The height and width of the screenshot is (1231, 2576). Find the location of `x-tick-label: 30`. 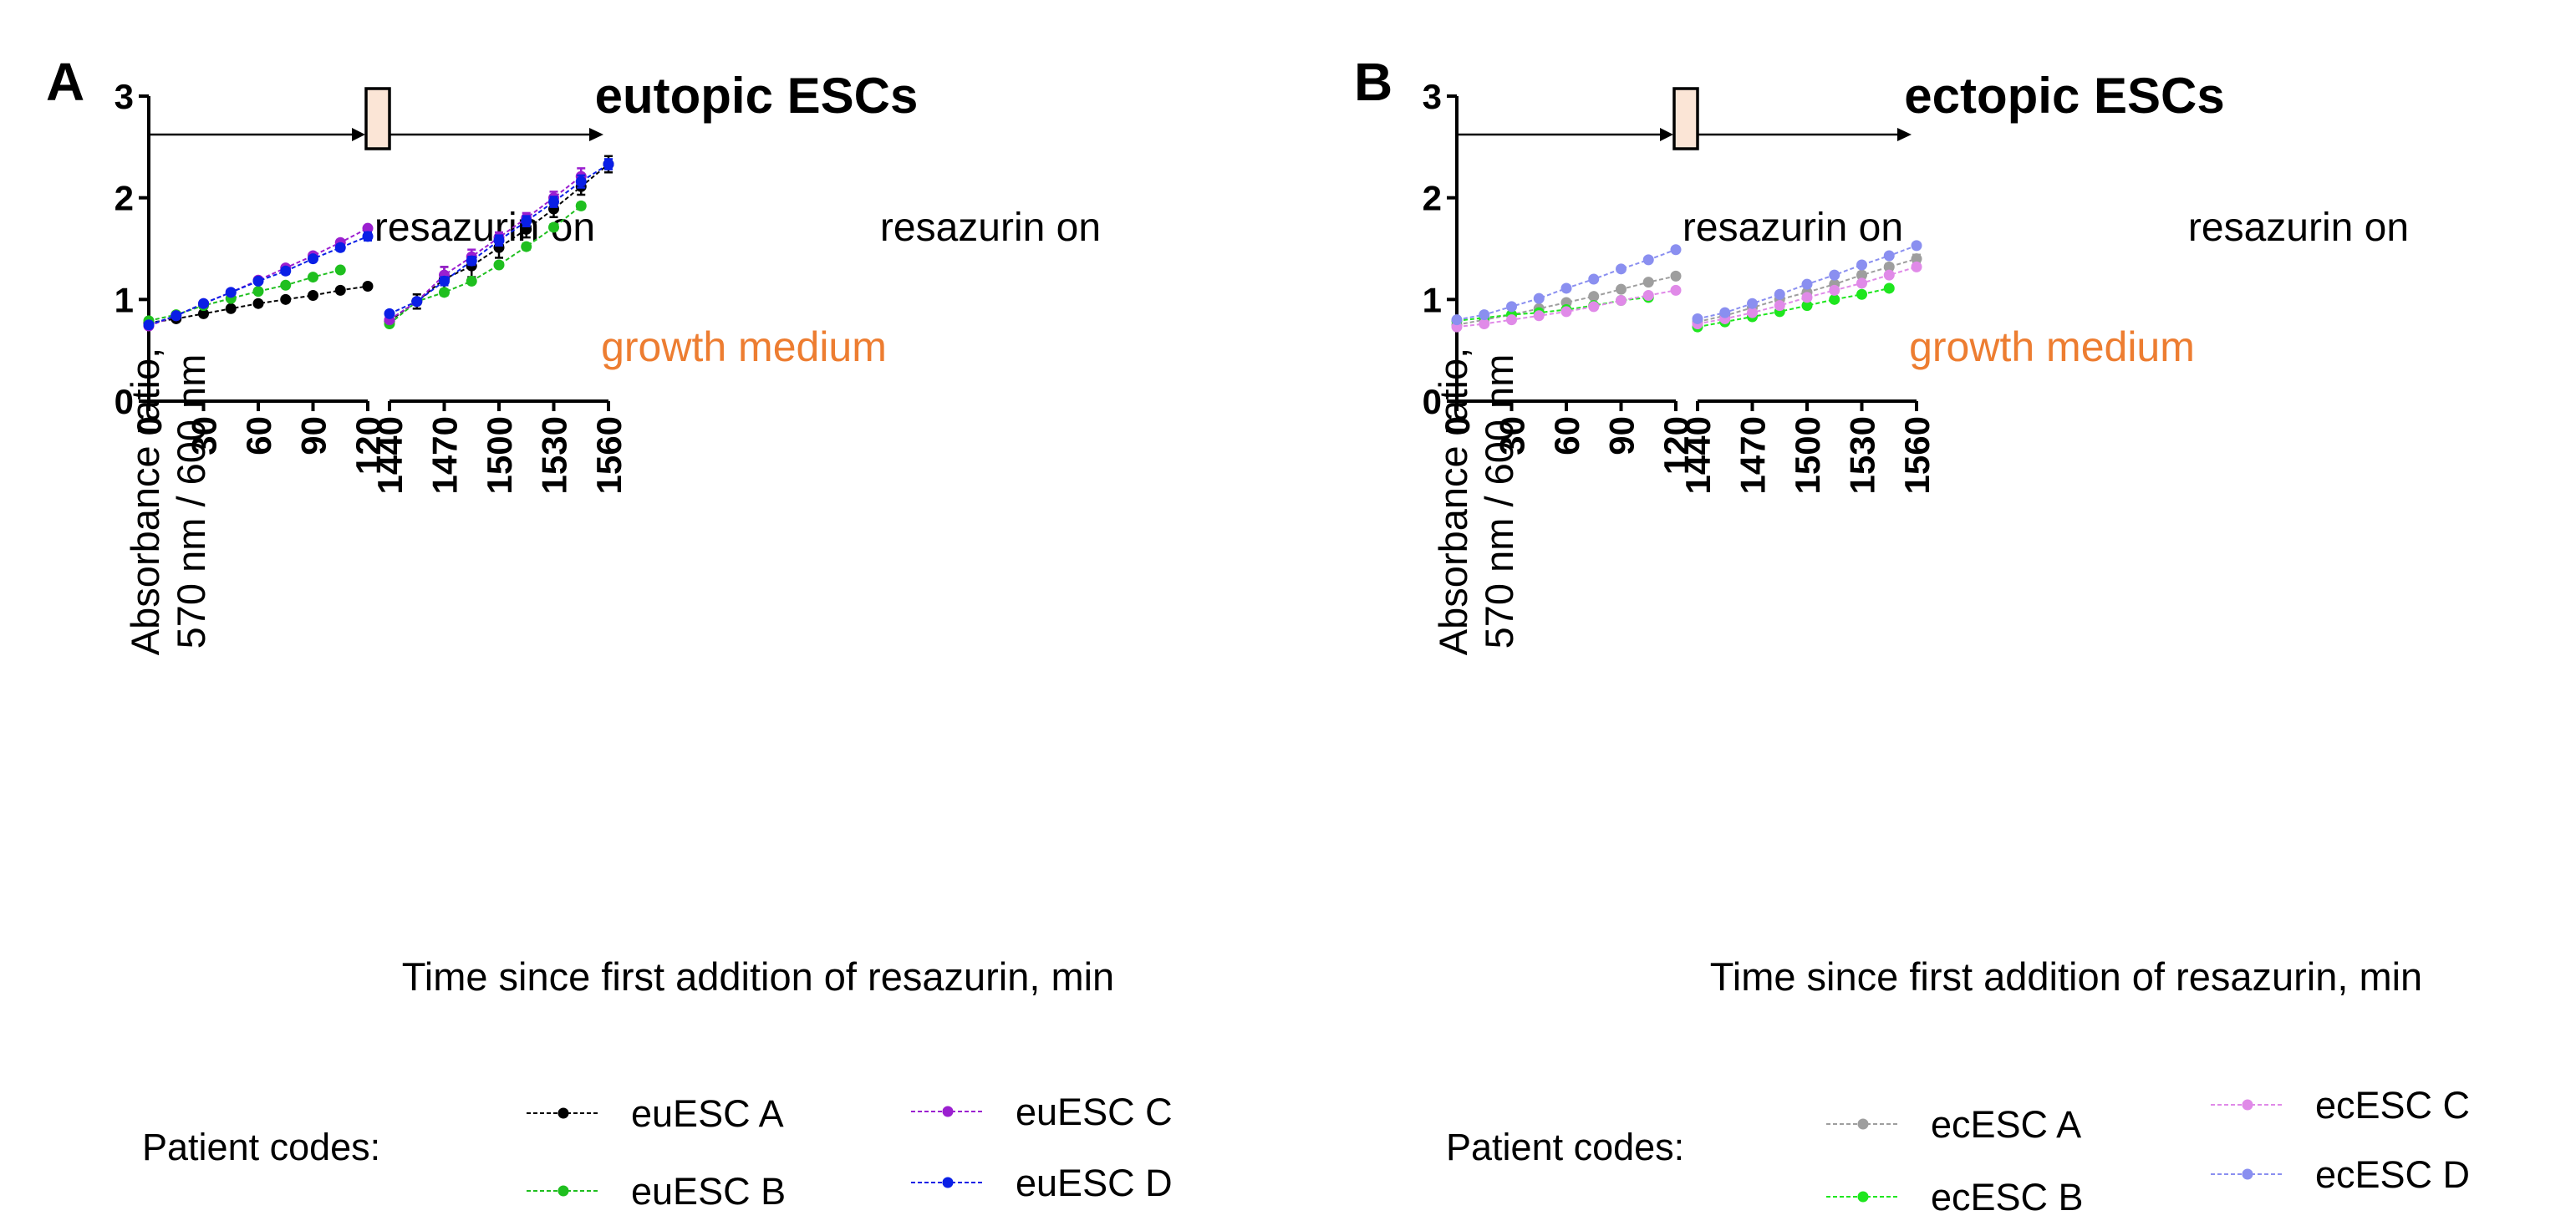

x-tick-label: 30 is located at coordinates (1512, 435).